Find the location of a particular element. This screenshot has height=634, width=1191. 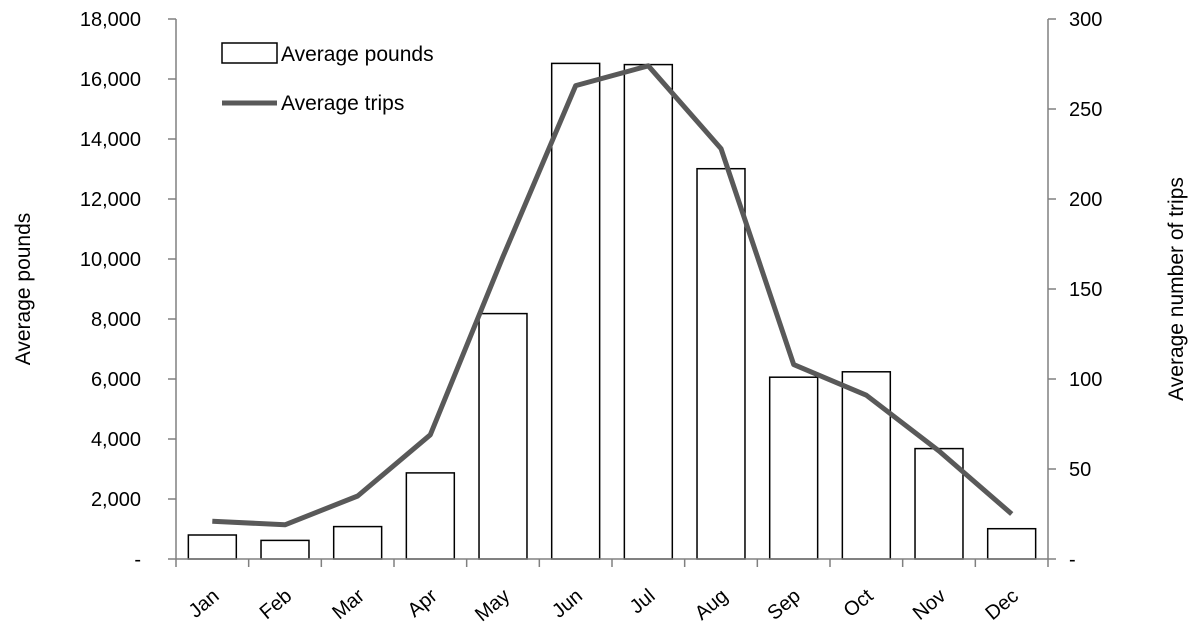

legend-label-trips: Average trips is located at coordinates (342, 103).